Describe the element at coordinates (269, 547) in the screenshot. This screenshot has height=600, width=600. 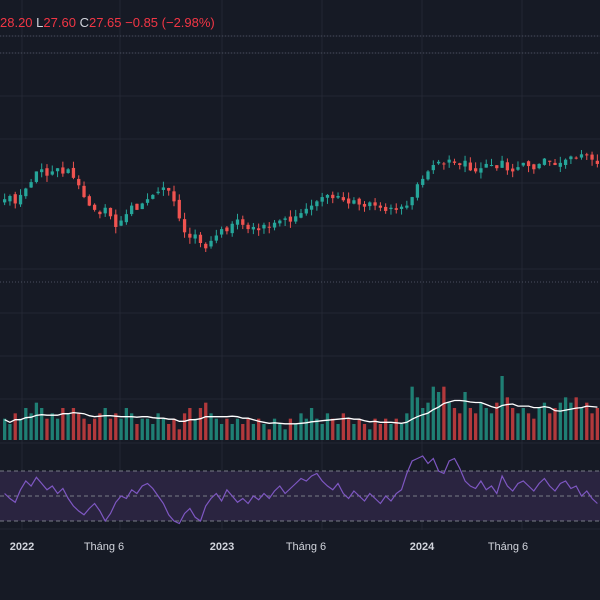
I see `time-axis: 2022 Tháng 6 2023 Tháng 6 2024 Tháng 6` at that location.